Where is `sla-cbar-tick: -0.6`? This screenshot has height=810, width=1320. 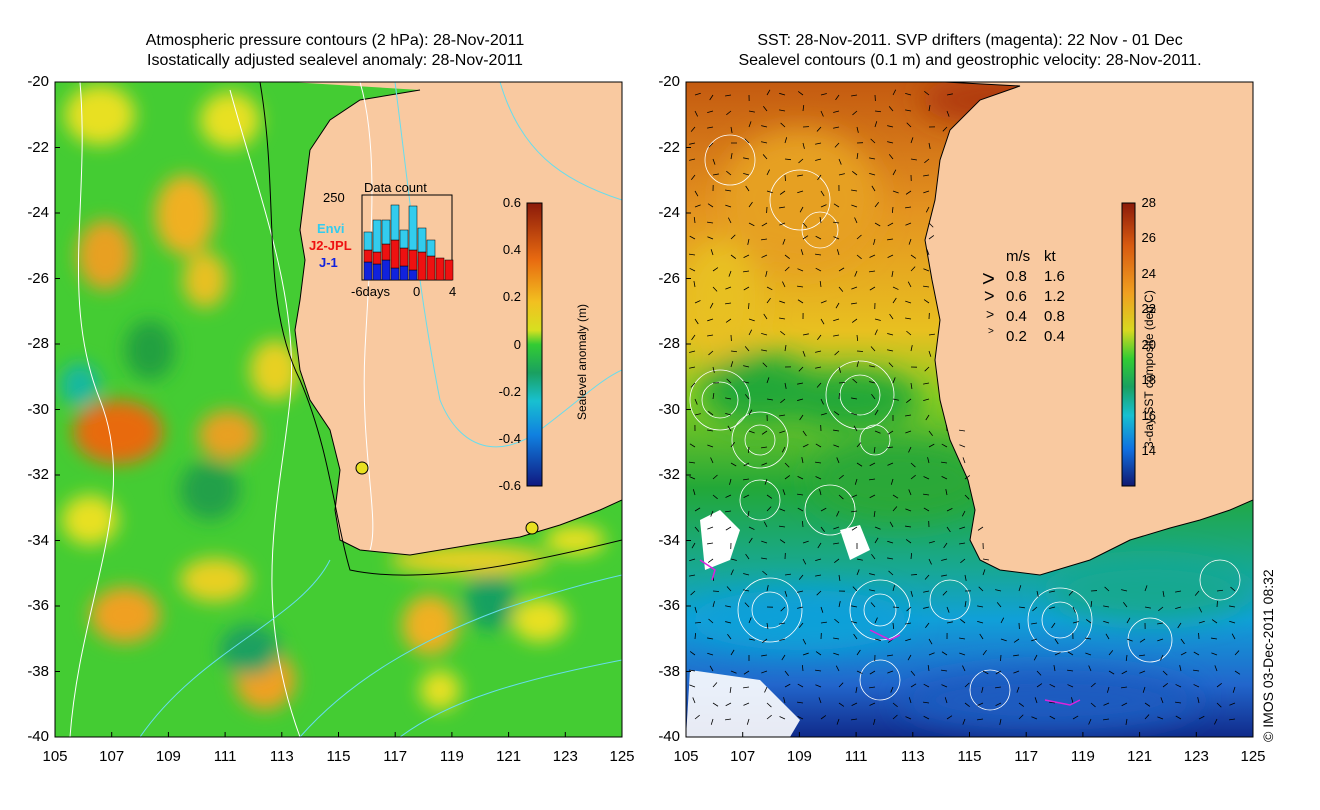
sla-cbar-tick: -0.6 is located at coordinates (509, 485).